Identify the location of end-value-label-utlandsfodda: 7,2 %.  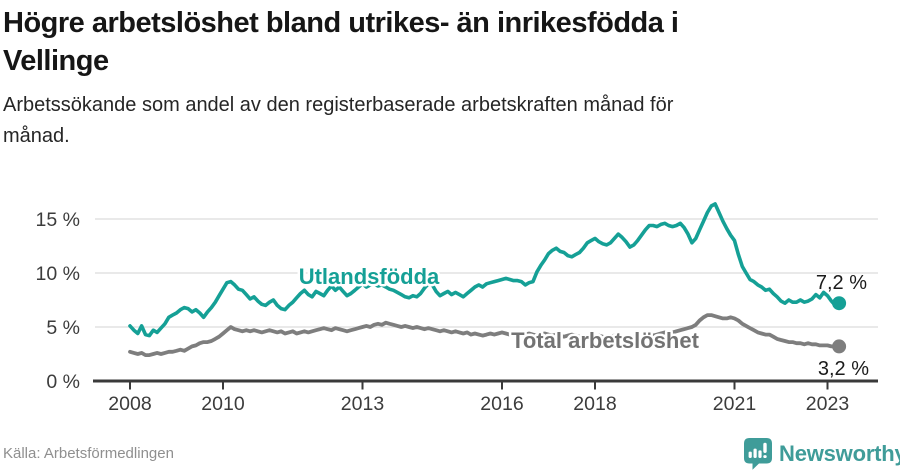
(841, 283).